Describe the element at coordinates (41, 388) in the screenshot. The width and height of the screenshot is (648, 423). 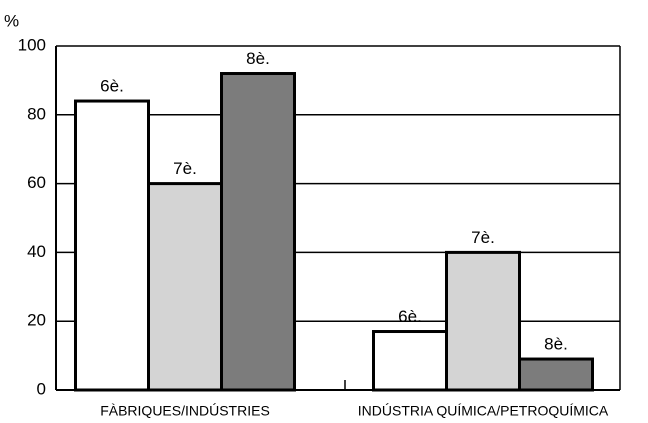
I see `y-tick-label: 0` at that location.